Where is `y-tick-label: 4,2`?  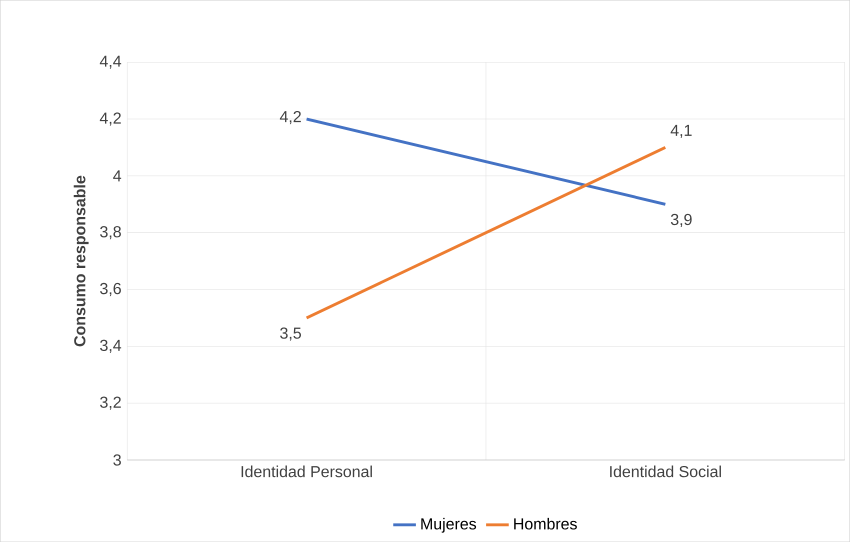 y-tick-label: 4,2 is located at coordinates (110, 119).